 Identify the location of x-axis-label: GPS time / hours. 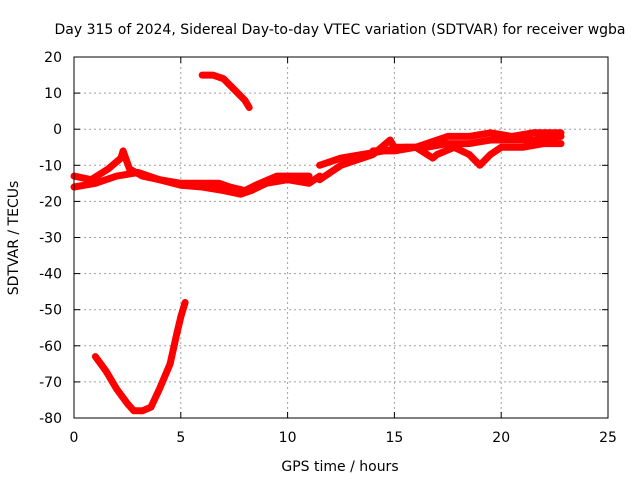
(339, 467).